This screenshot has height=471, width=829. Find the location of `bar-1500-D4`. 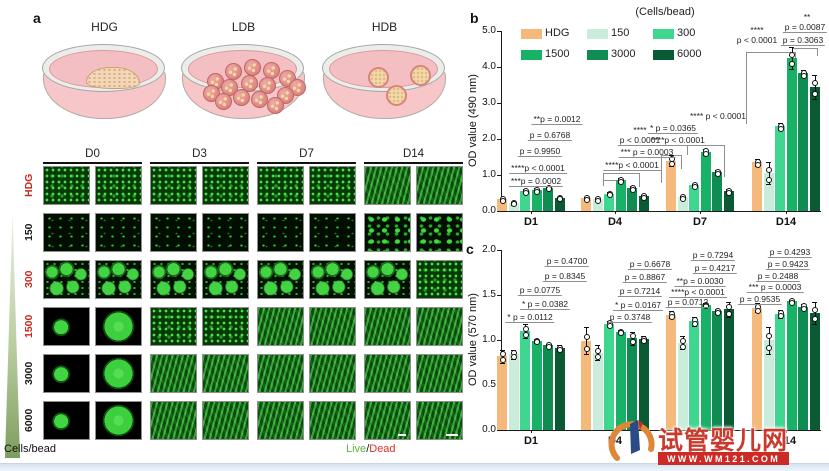

bar-1500-D4 is located at coordinates (620, 380).